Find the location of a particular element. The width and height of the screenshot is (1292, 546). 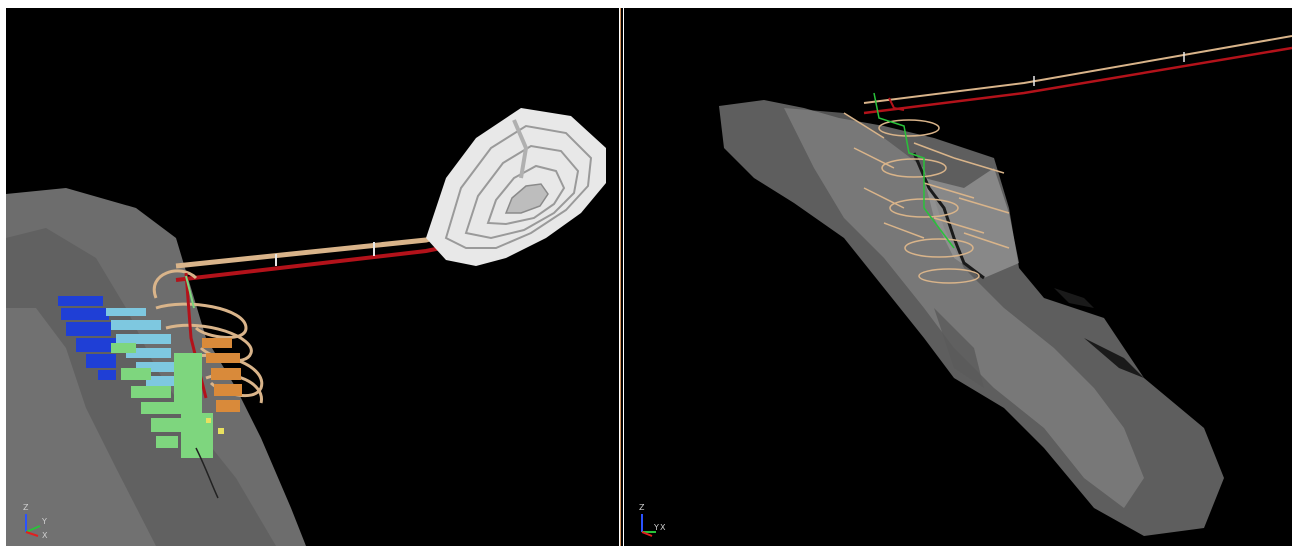

conveyor-line is located at coordinates (1077, 80).